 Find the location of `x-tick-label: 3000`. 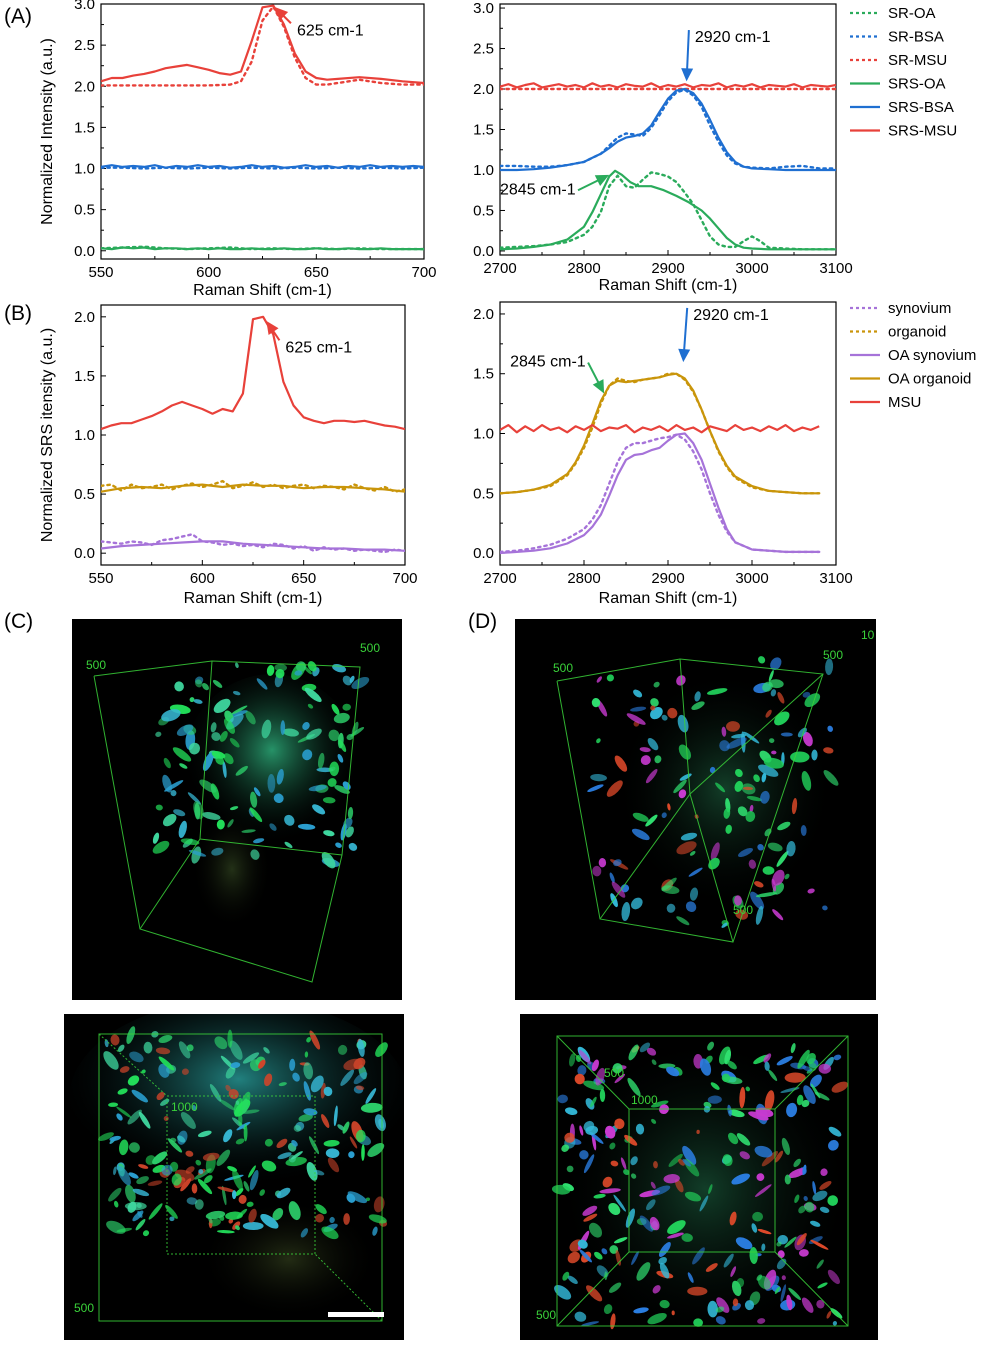

x-tick-label: 3000 is located at coordinates (751, 578).